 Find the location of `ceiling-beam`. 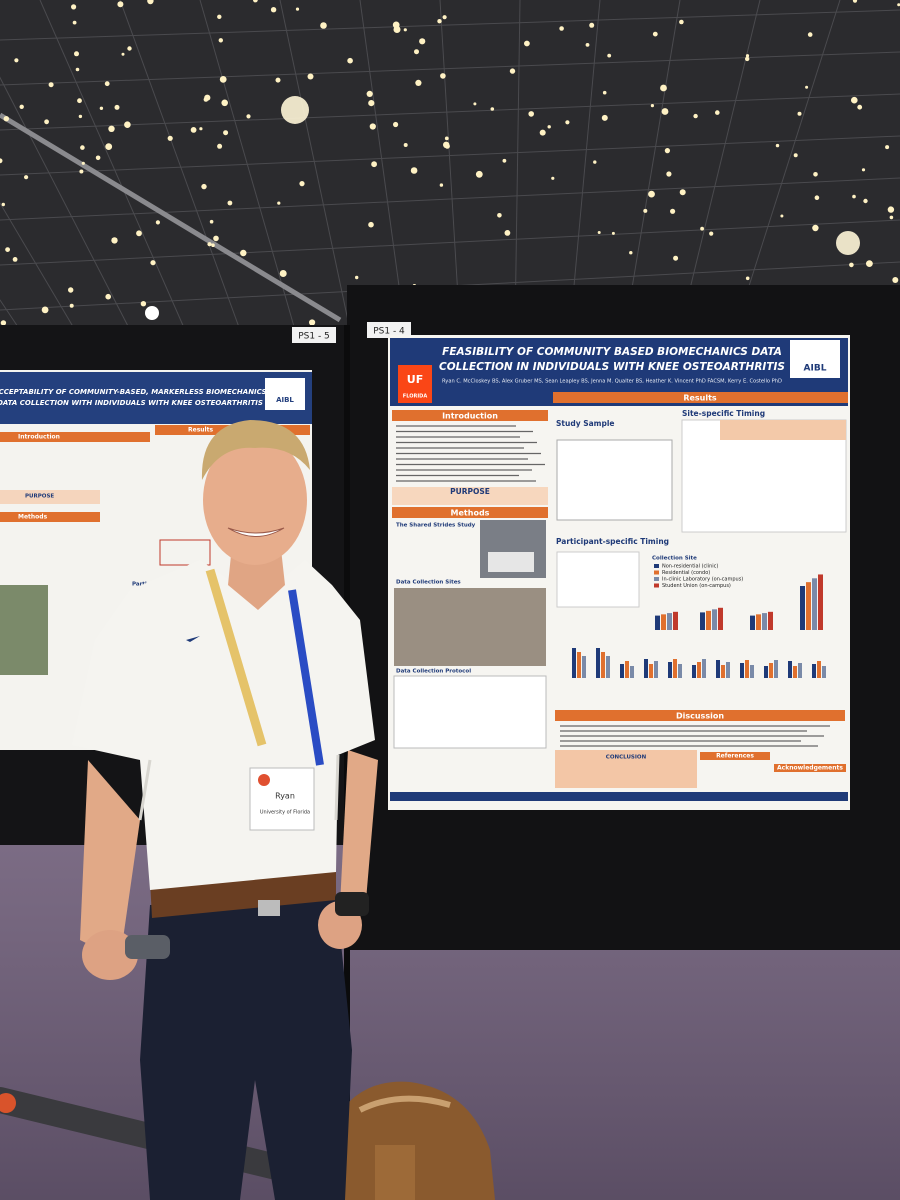

ceiling-beam is located at coordinates (171, 217).